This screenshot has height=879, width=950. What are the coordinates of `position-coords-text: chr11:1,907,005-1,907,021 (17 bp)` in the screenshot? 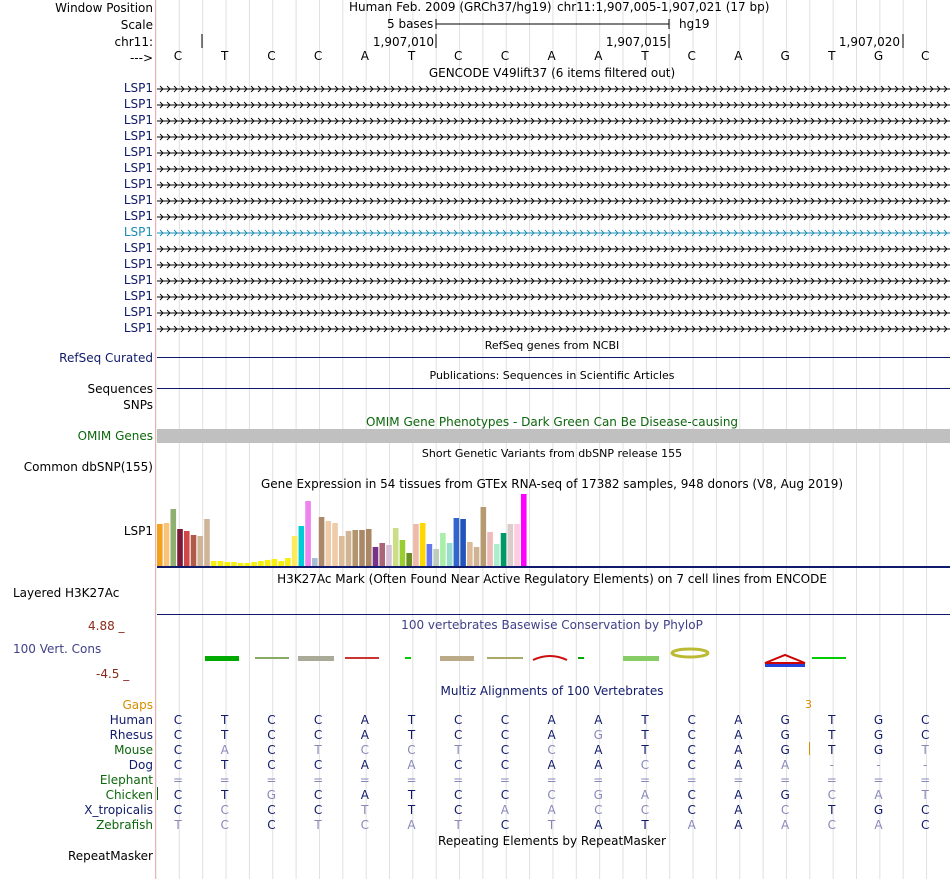 It's located at (663, 7).